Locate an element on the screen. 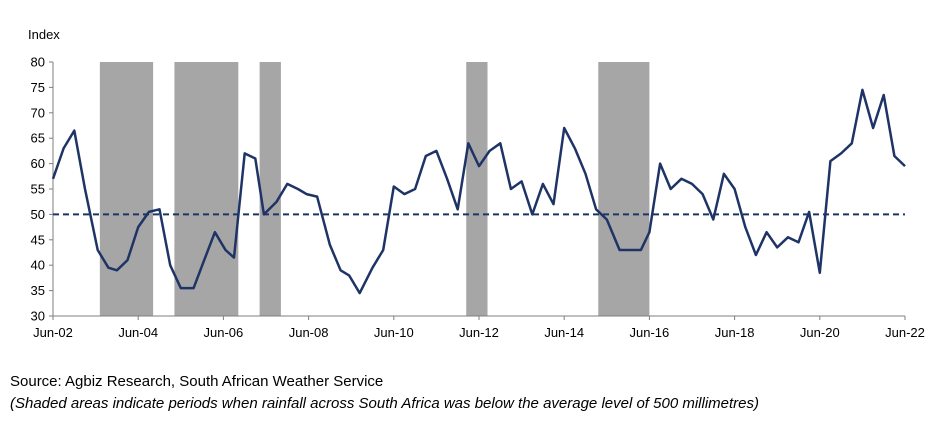 The image size is (940, 421). x-tick-label: Jun-12 is located at coordinates (479, 332).